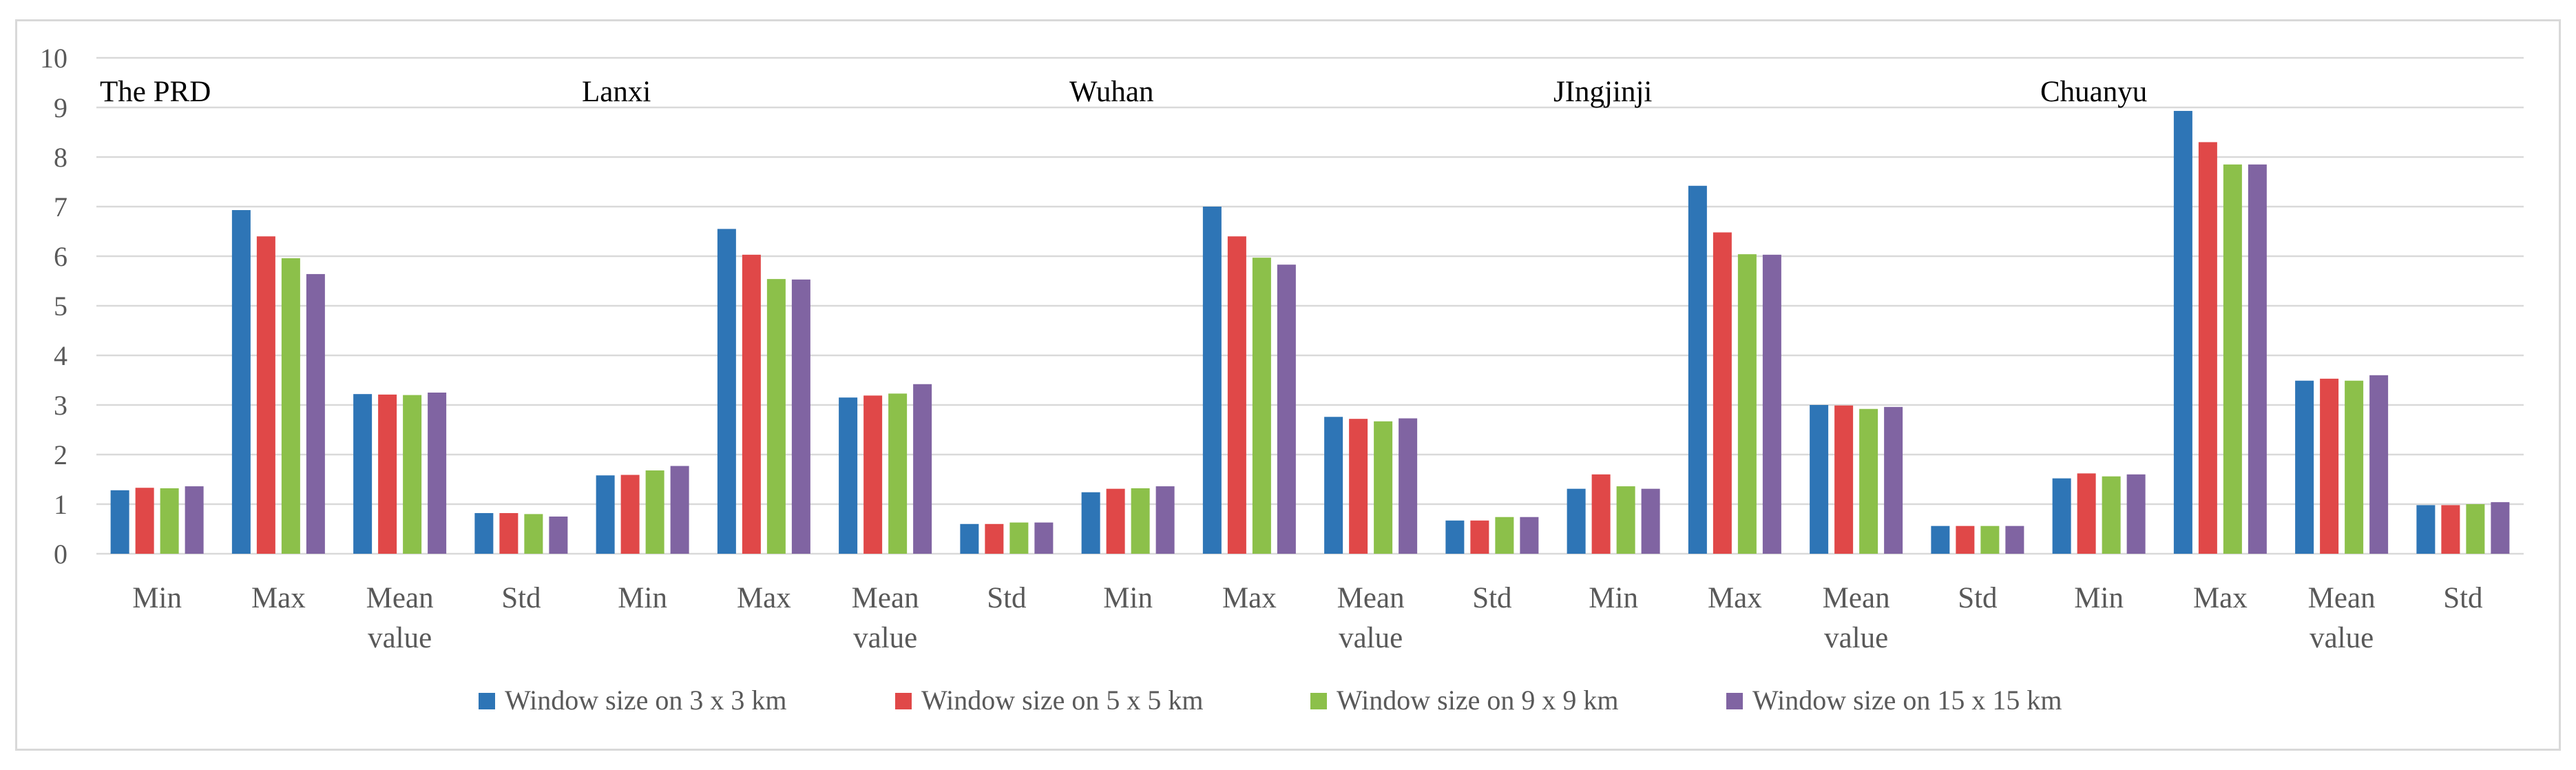  I want to click on y-tick-label: 8, so click(60, 157).